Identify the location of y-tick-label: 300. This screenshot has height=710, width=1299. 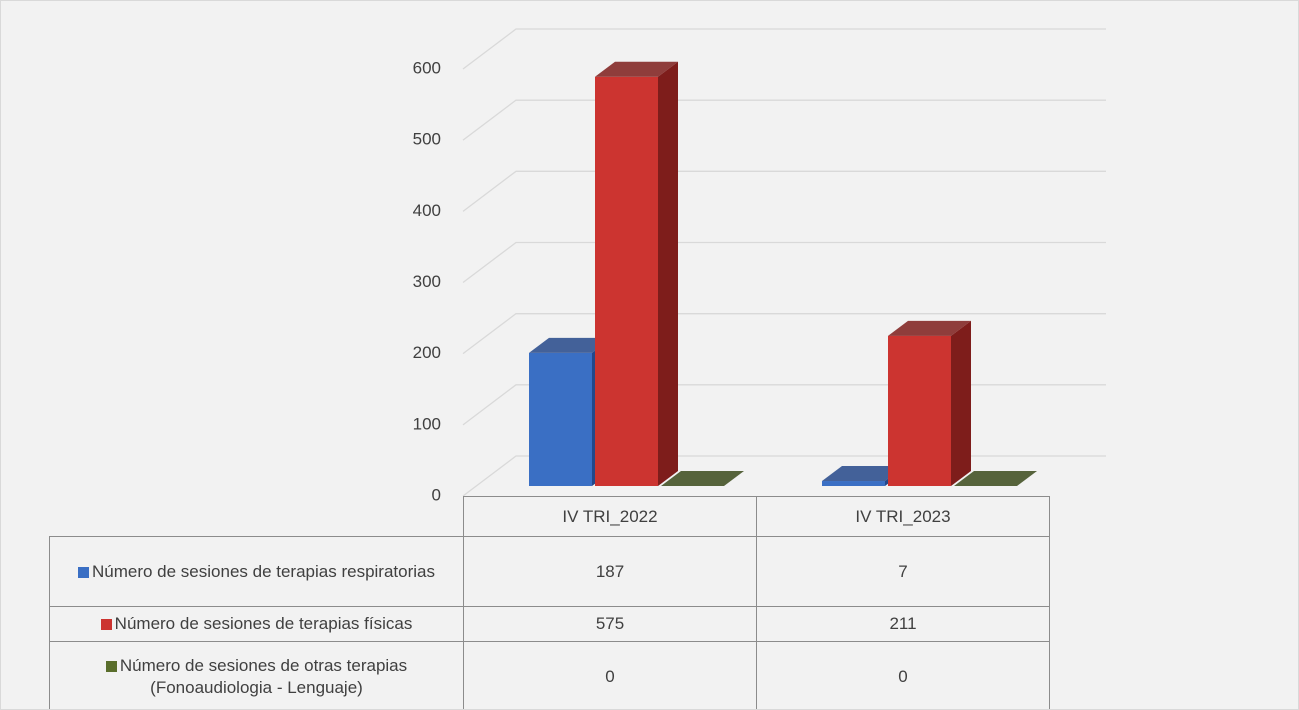
(427, 281).